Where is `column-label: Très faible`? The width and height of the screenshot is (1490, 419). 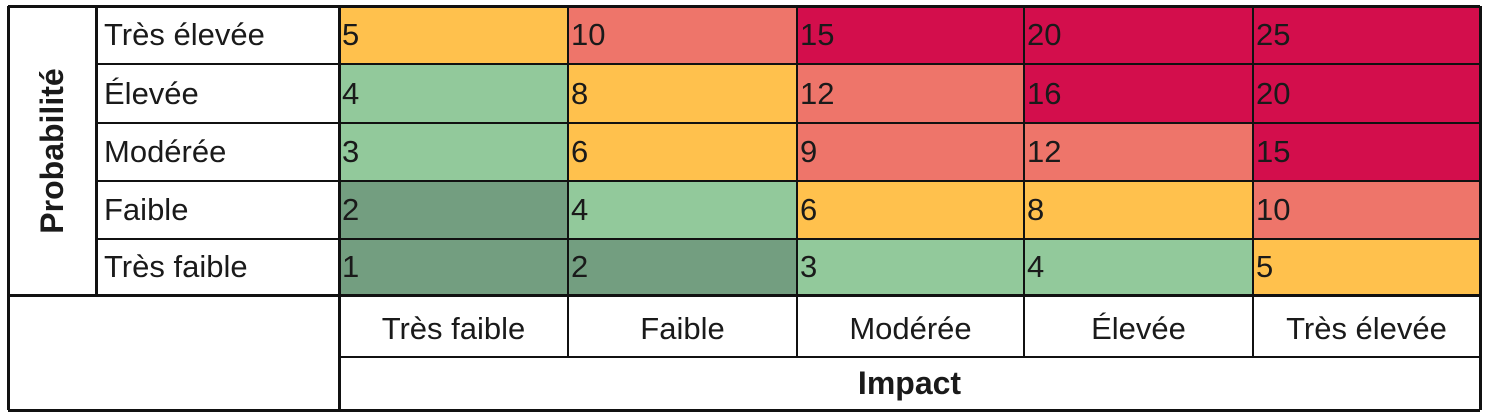
column-label: Très faible is located at coordinates (453, 328).